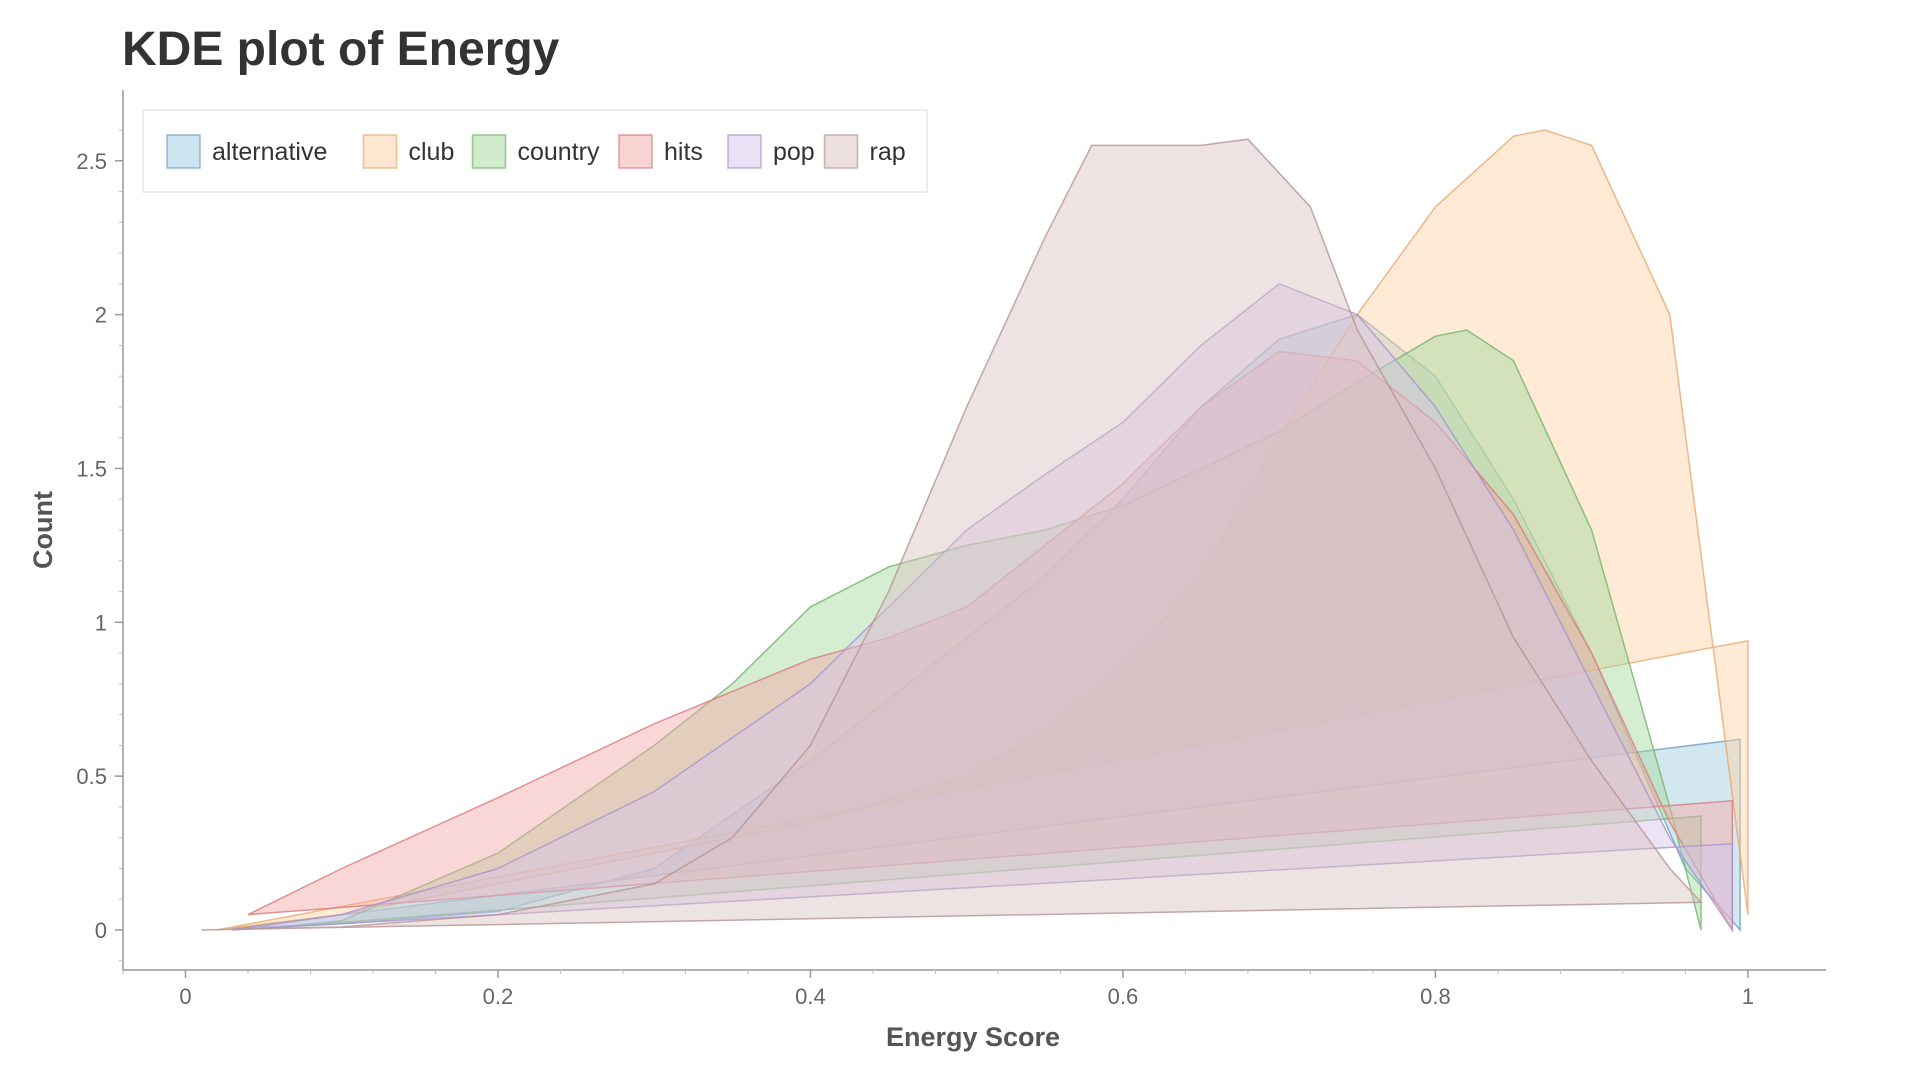  Describe the element at coordinates (498, 996) in the screenshot. I see `x-tick-label: 0.2` at that location.